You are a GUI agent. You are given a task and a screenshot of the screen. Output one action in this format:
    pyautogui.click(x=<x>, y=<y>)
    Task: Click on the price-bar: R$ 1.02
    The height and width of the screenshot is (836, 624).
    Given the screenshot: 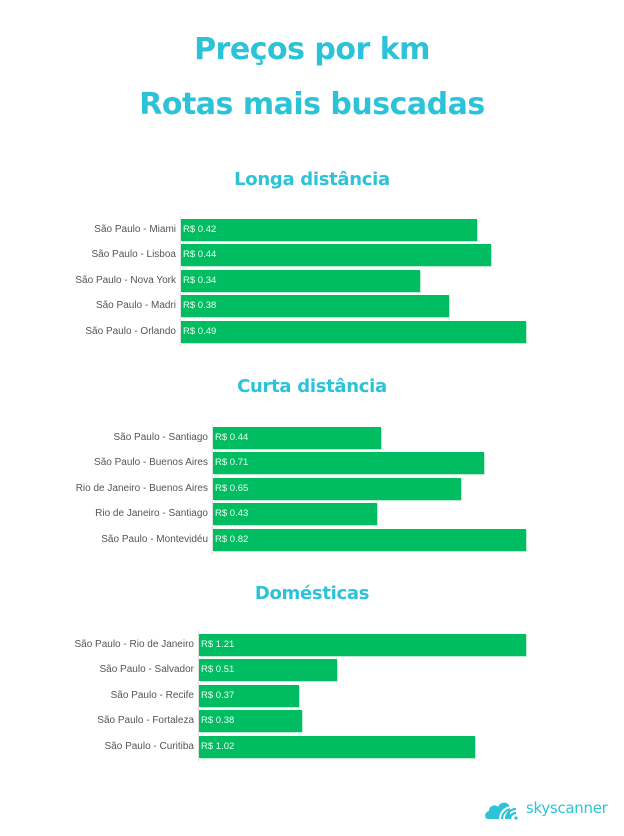 What is the action you would take?
    pyautogui.click(x=337, y=747)
    